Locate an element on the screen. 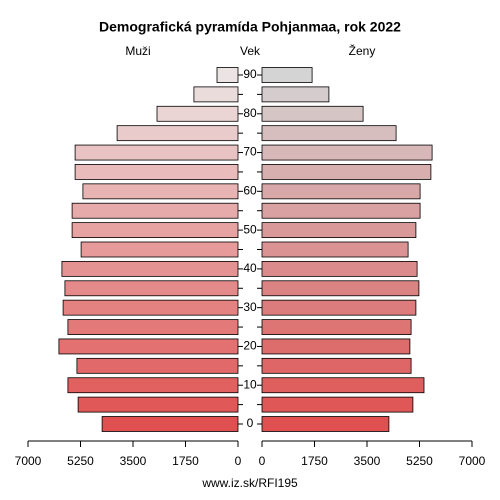 This screenshot has height=500, width=500. age-label: 20 is located at coordinates (250, 346).